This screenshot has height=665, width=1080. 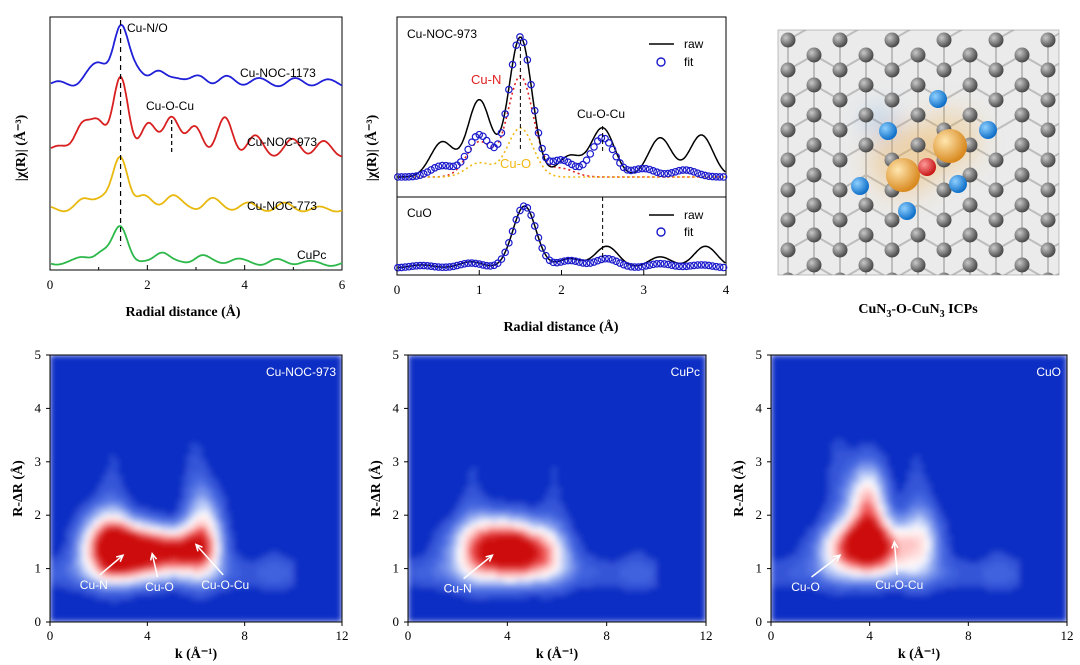 I want to click on wt-arrow-head, so click(x=489, y=558).